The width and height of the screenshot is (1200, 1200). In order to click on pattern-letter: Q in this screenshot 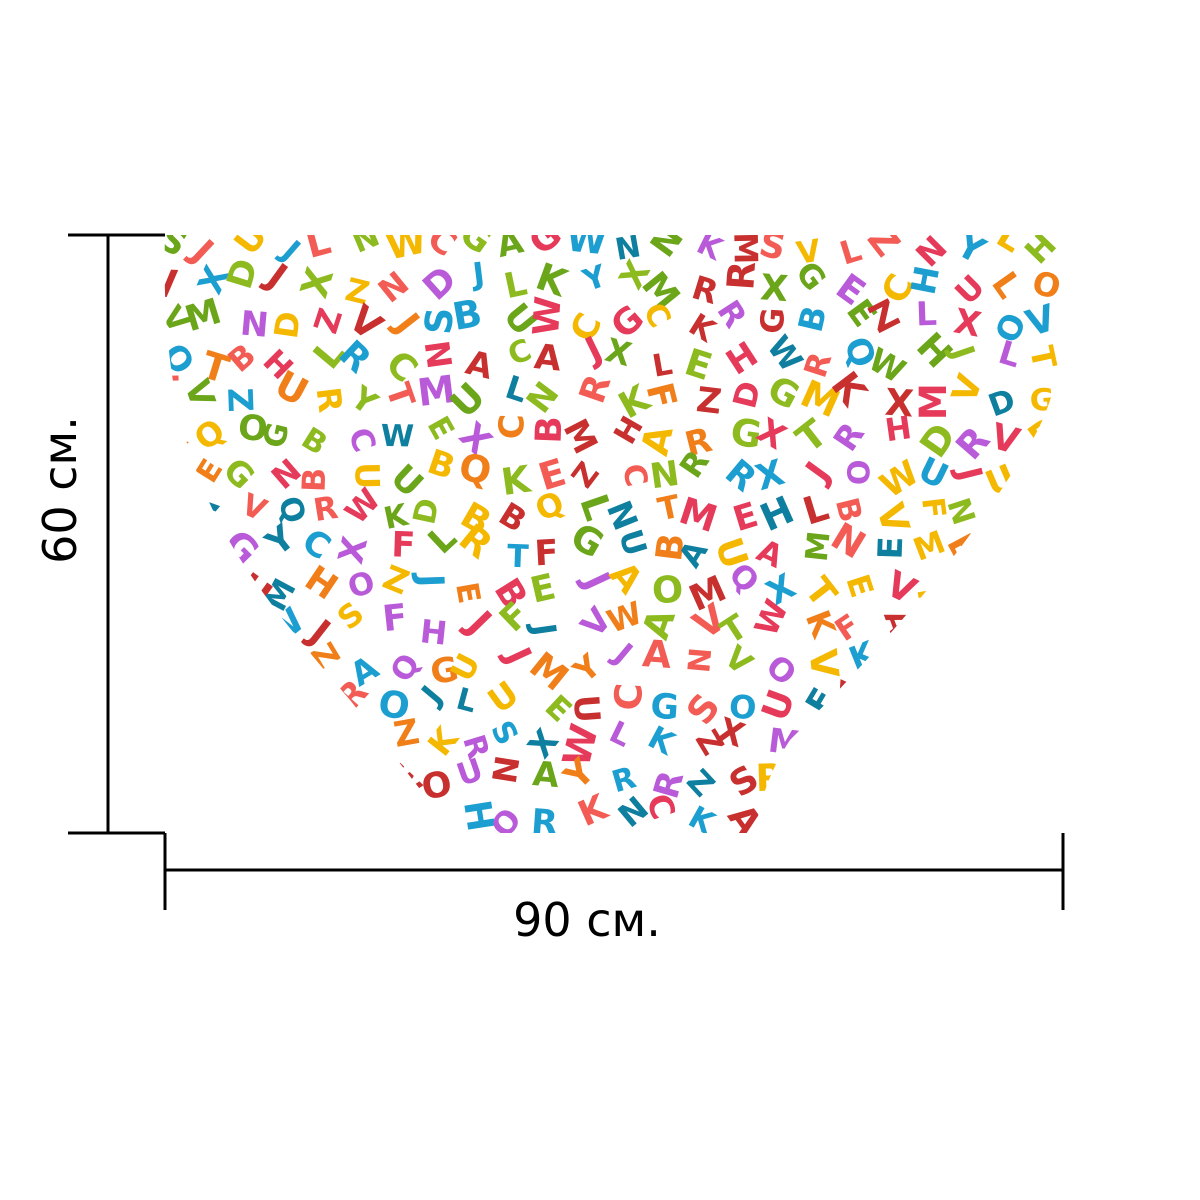, I will do `click(889, 741)`.